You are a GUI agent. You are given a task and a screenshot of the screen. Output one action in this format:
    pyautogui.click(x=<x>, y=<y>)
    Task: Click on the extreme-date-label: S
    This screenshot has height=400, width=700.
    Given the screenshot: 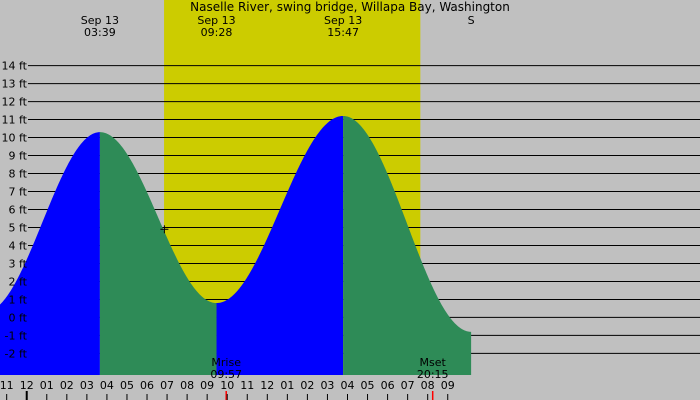 What is the action you would take?
    pyautogui.click(x=471, y=20)
    